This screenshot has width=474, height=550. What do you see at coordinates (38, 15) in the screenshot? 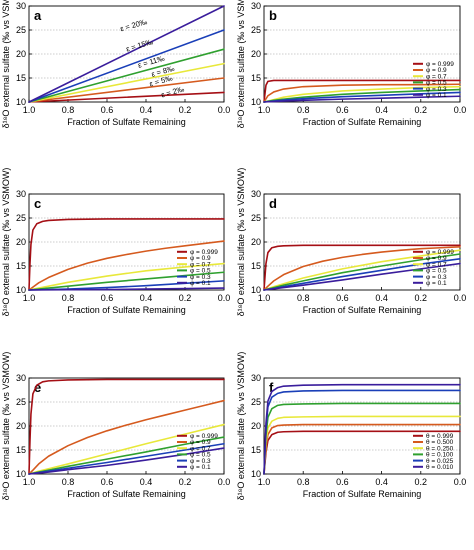
I see `panel-letter: a` at bounding box center [38, 15].